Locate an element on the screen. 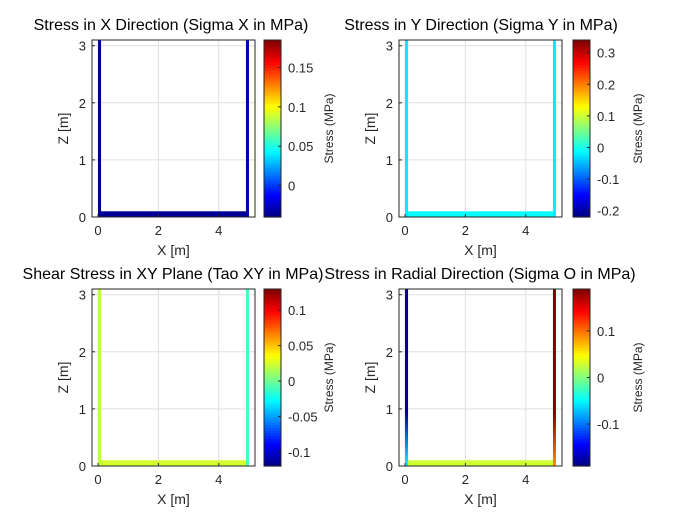 This screenshot has width=700, height=525. right-wall is located at coordinates (554, 128).